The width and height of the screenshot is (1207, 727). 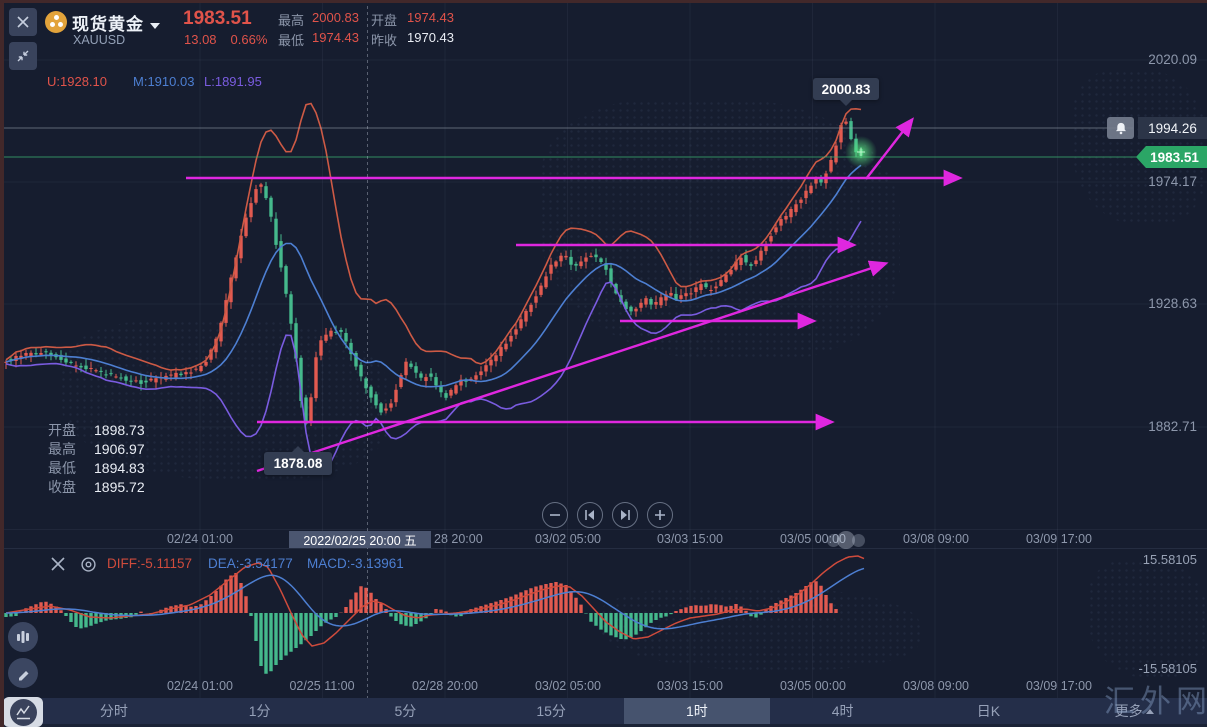 I want to click on draw-tool-button, so click(x=23, y=673).